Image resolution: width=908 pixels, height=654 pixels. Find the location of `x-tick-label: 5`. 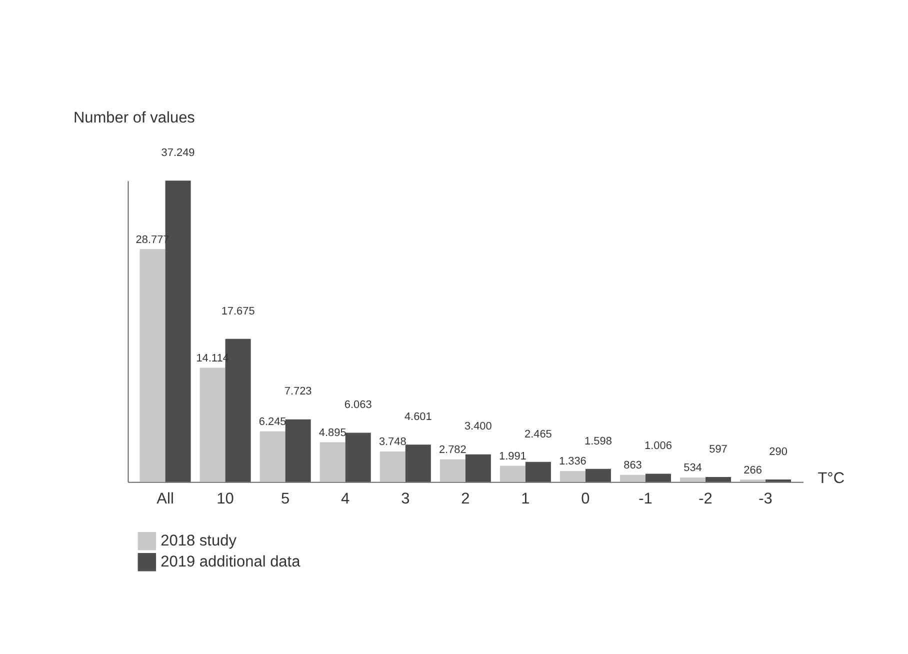

x-tick-label: 5 is located at coordinates (285, 499).